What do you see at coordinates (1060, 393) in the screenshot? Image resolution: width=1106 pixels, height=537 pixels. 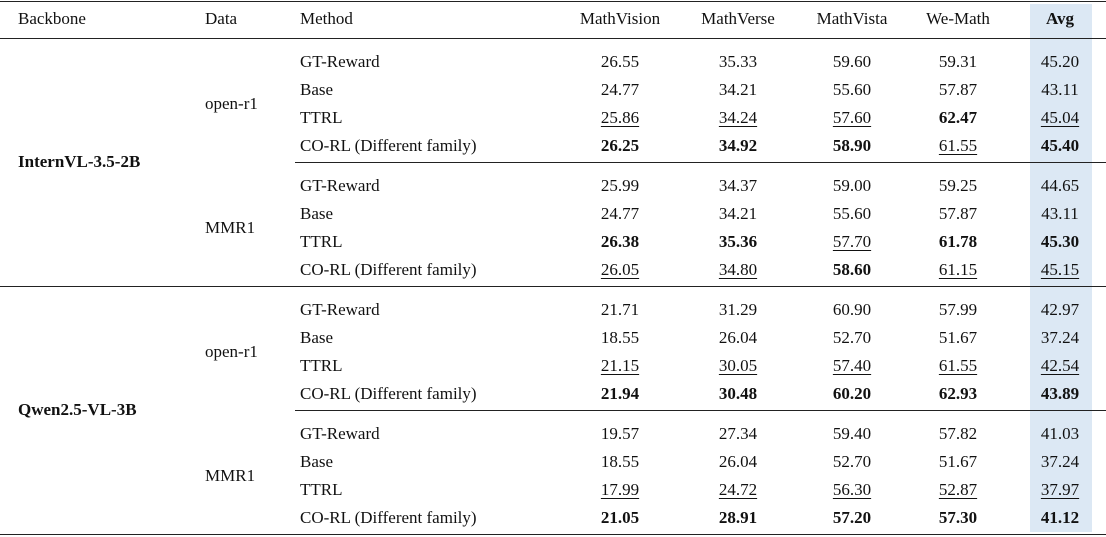 I see `score-cell: 43.89` at bounding box center [1060, 393].